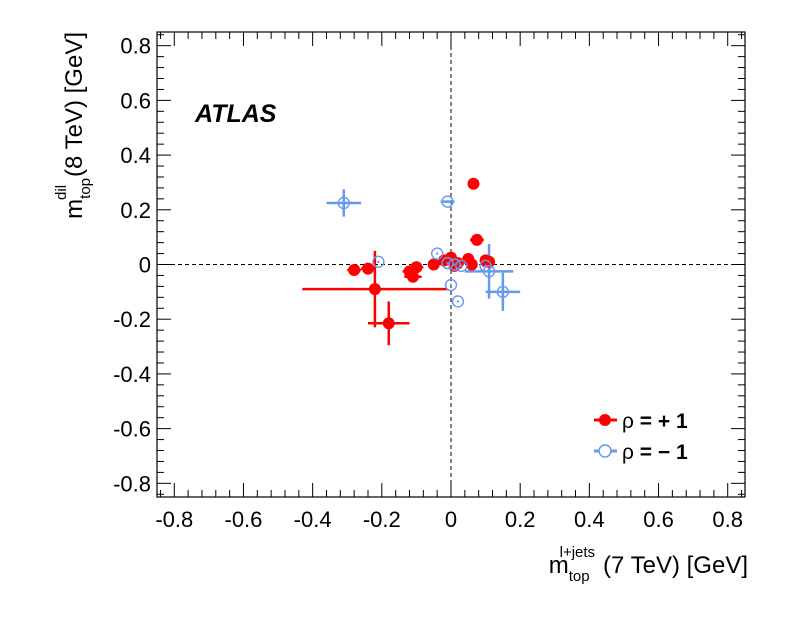 The width and height of the screenshot is (787, 623). What do you see at coordinates (589, 519) in the screenshot?
I see `x-tick-label: 0.4` at bounding box center [589, 519].